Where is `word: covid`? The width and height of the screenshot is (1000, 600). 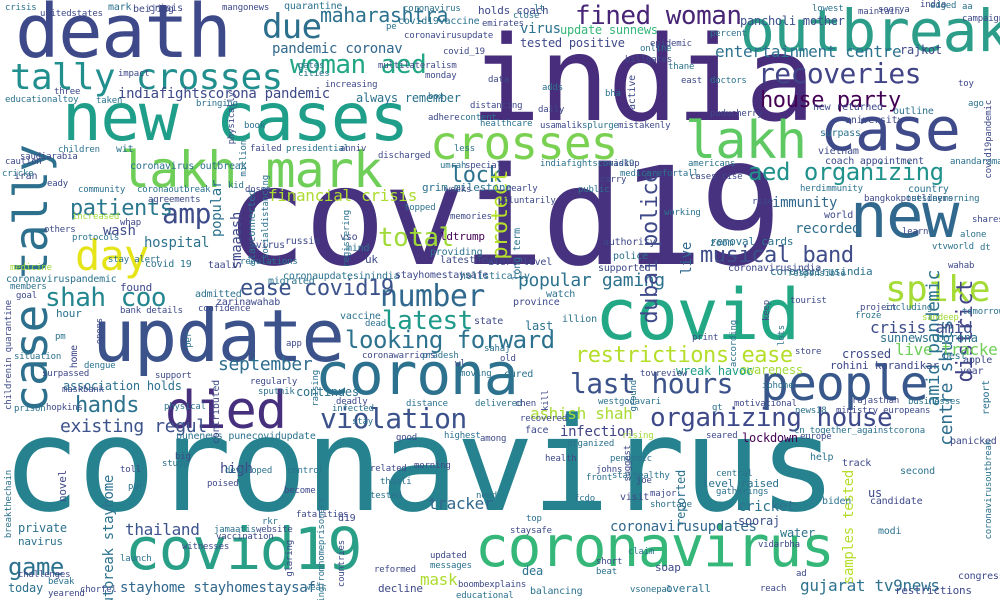
word: covid is located at coordinates (697, 315).